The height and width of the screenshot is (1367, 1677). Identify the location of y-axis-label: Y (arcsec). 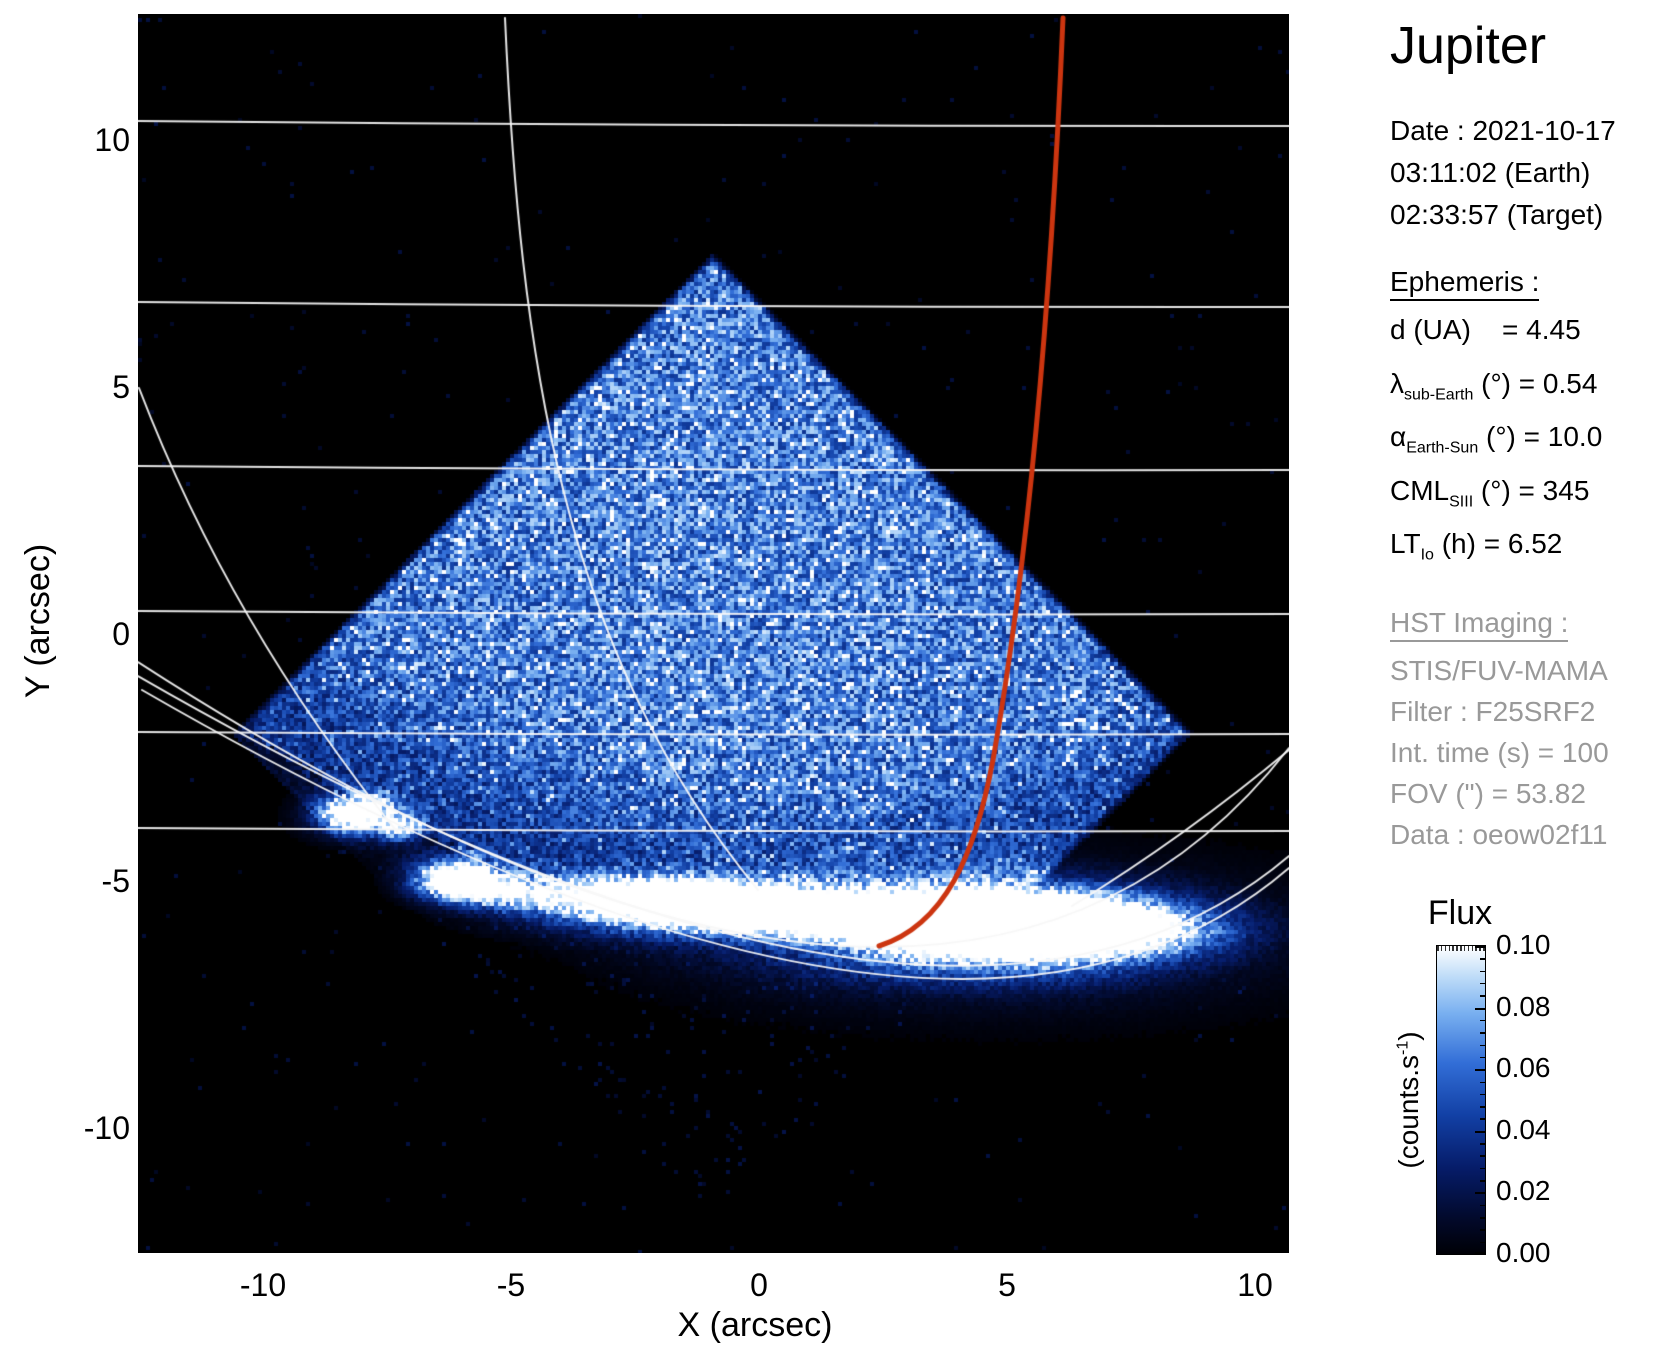
(38, 621).